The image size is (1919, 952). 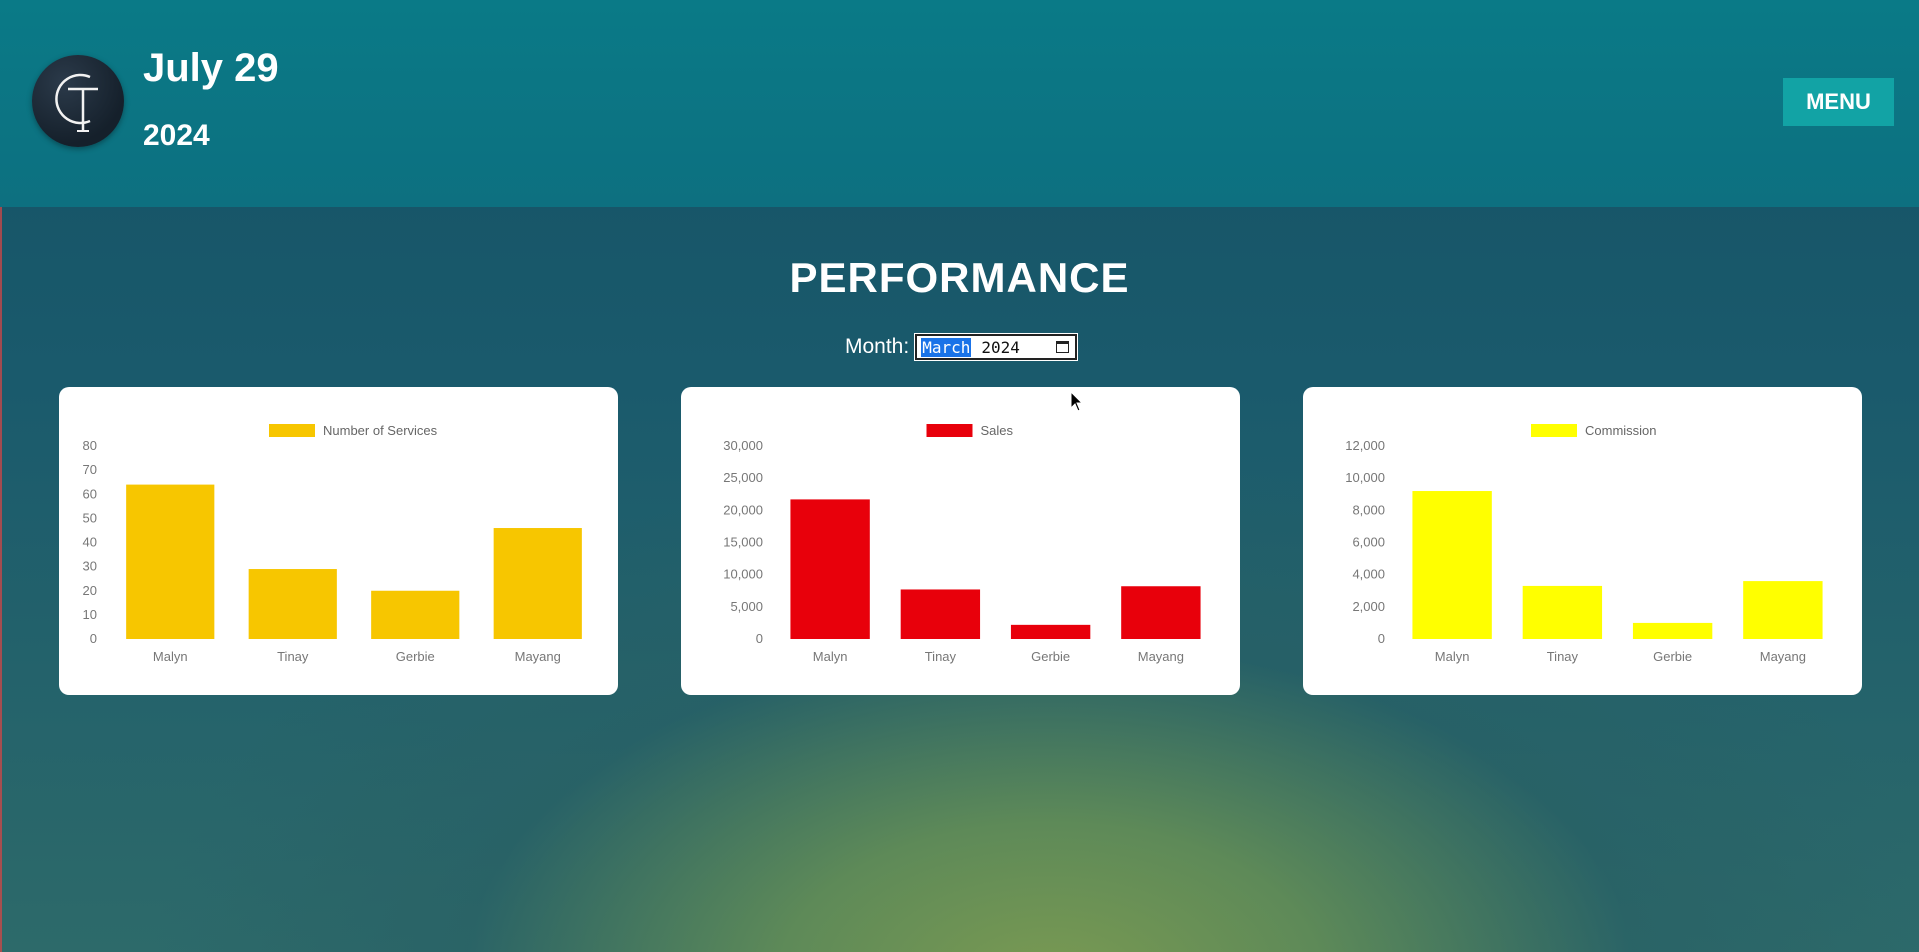 I want to click on y-tick-label: 5,000, so click(x=746, y=606).